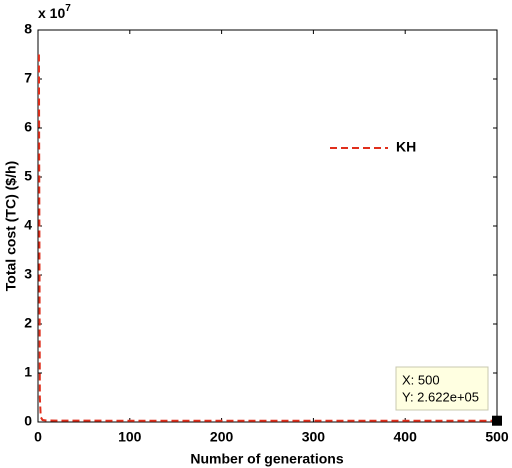  What do you see at coordinates (497, 420) in the screenshot?
I see `datatip-marker` at bounding box center [497, 420].